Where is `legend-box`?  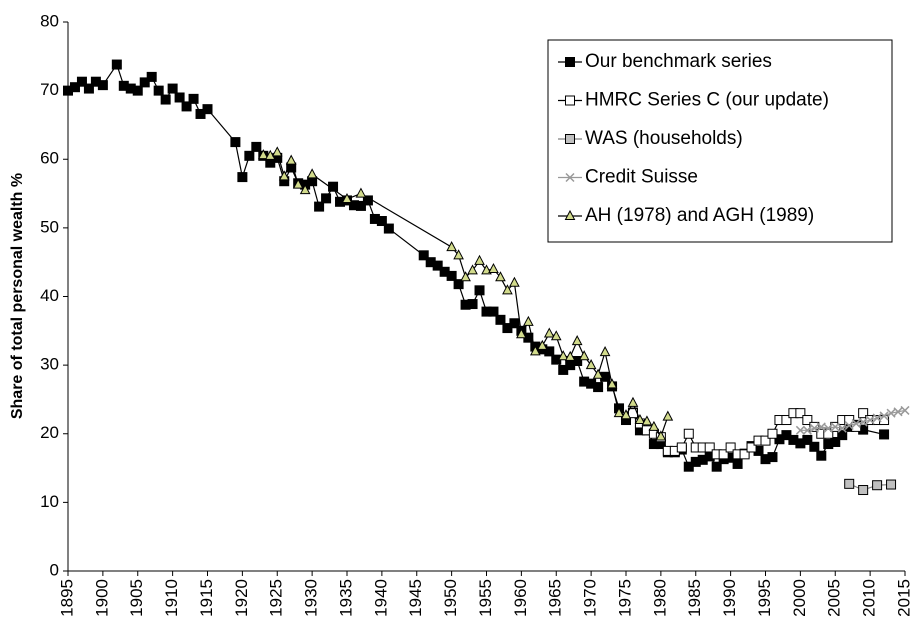 legend-box is located at coordinates (720, 141).